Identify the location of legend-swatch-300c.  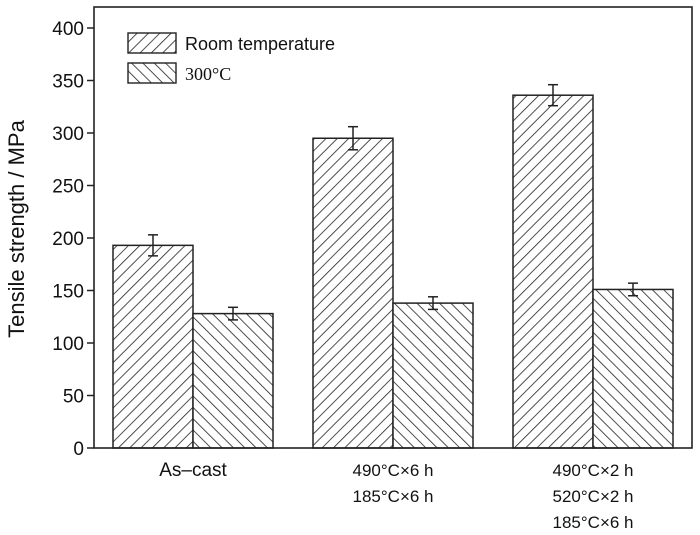
(152, 73).